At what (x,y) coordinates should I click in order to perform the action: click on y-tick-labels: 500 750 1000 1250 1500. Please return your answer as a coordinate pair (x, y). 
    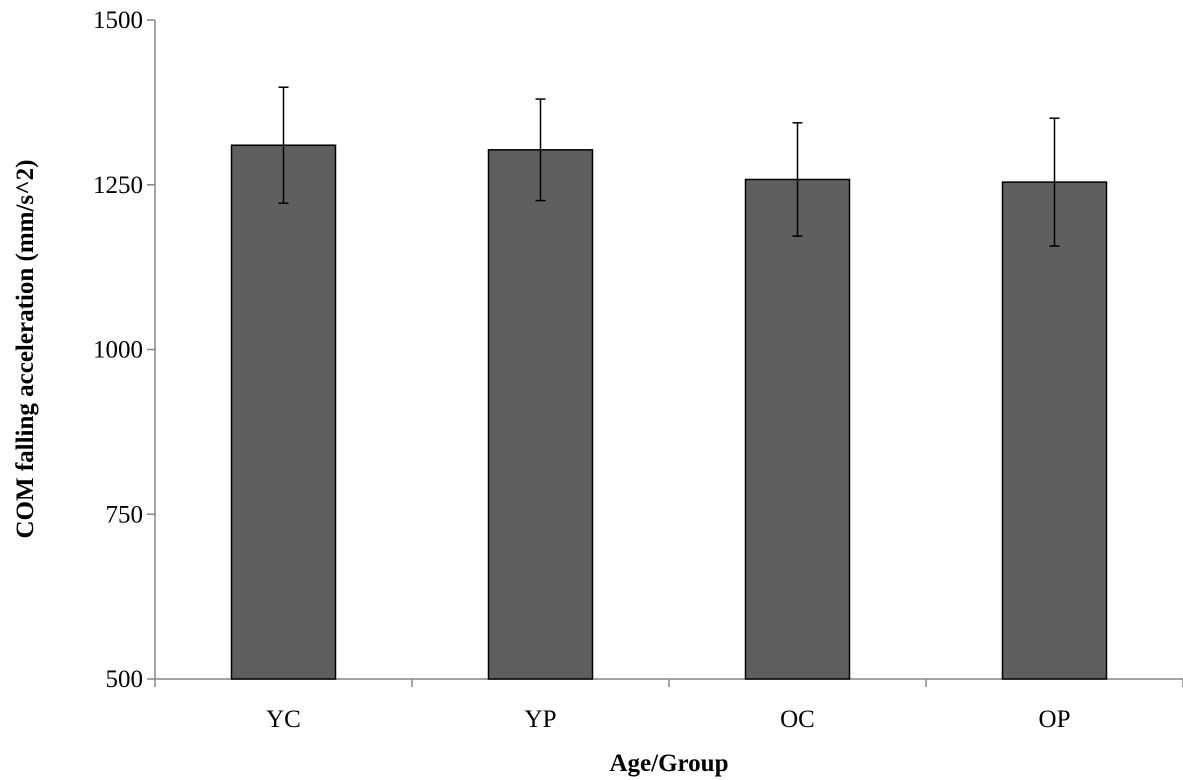
    Looking at the image, I should click on (118, 350).